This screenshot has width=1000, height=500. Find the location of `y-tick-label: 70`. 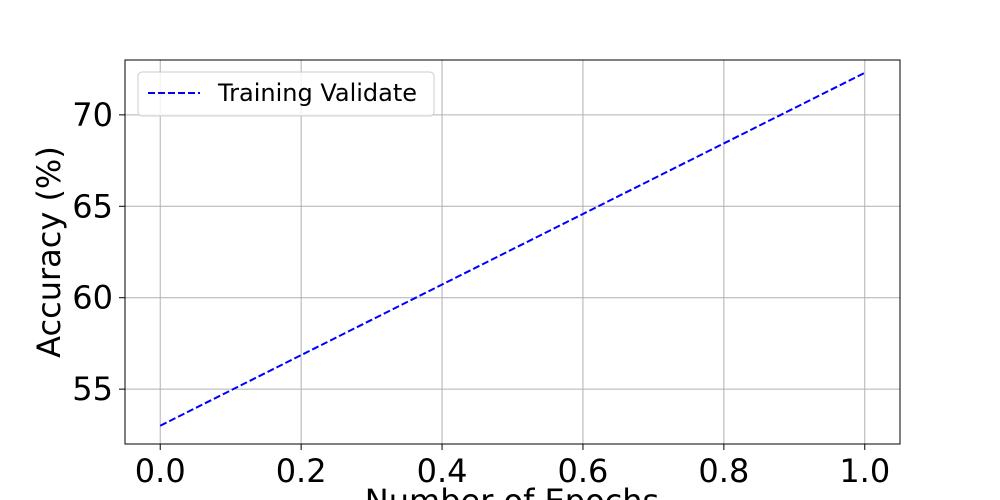

y-tick-label: 70 is located at coordinates (92, 115).